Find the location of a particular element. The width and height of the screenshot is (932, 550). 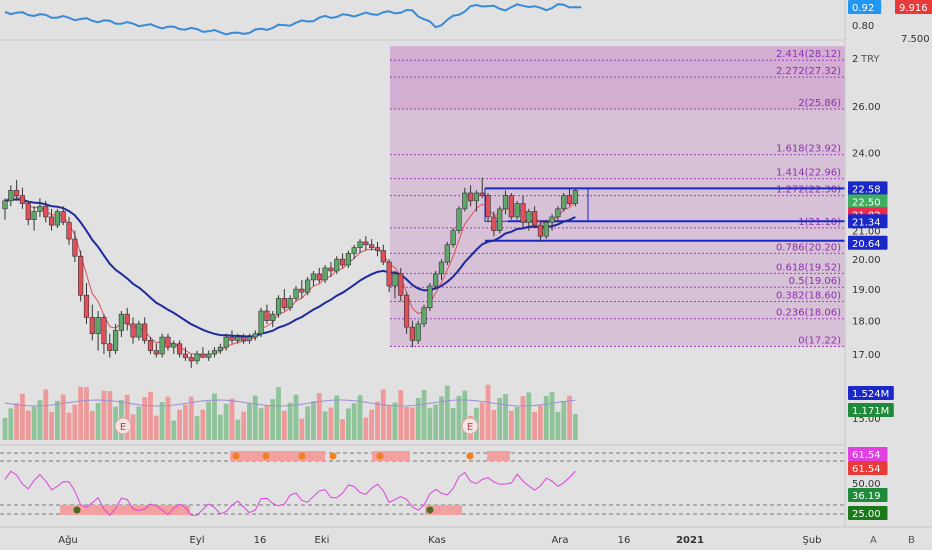

earnings-marker-label: E is located at coordinates (470, 427).